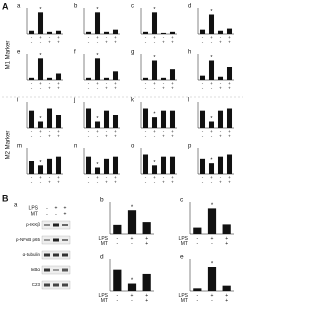  What do you see at coordinates (189, 53) in the screenshot?
I see `chart-label: h` at bounding box center [189, 53].